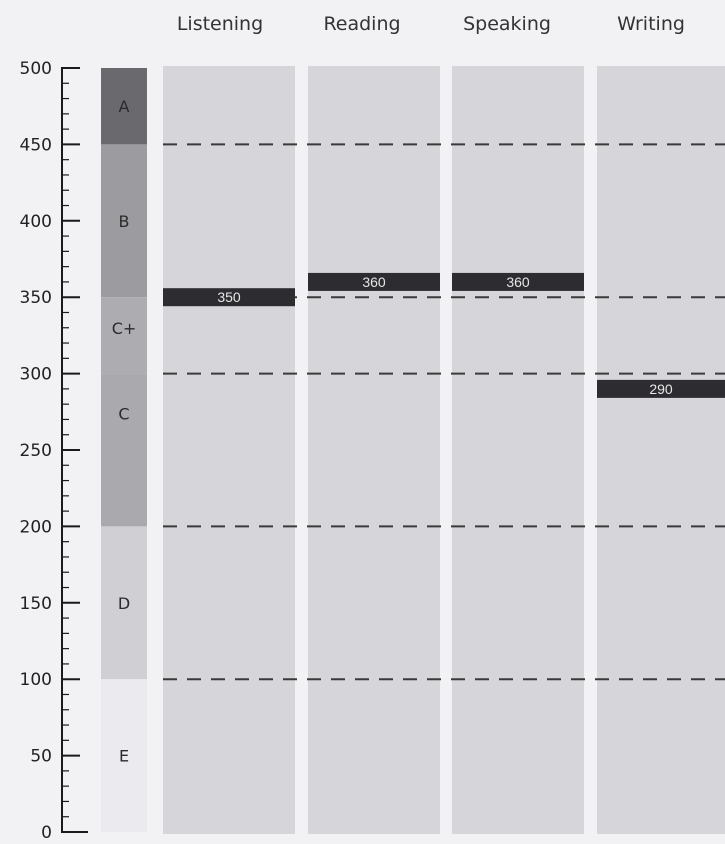  Describe the element at coordinates (36, 604) in the screenshot. I see `y-tick-label-150: 150` at that location.